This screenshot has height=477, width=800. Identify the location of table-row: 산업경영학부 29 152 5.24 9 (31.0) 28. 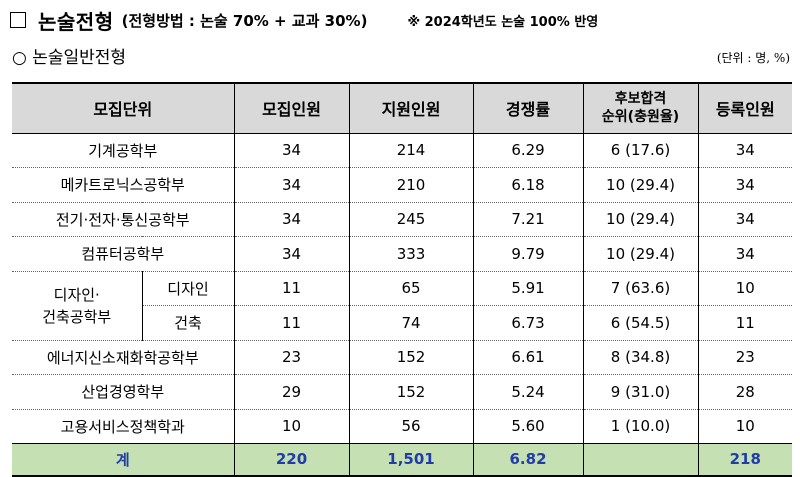
(402, 392).